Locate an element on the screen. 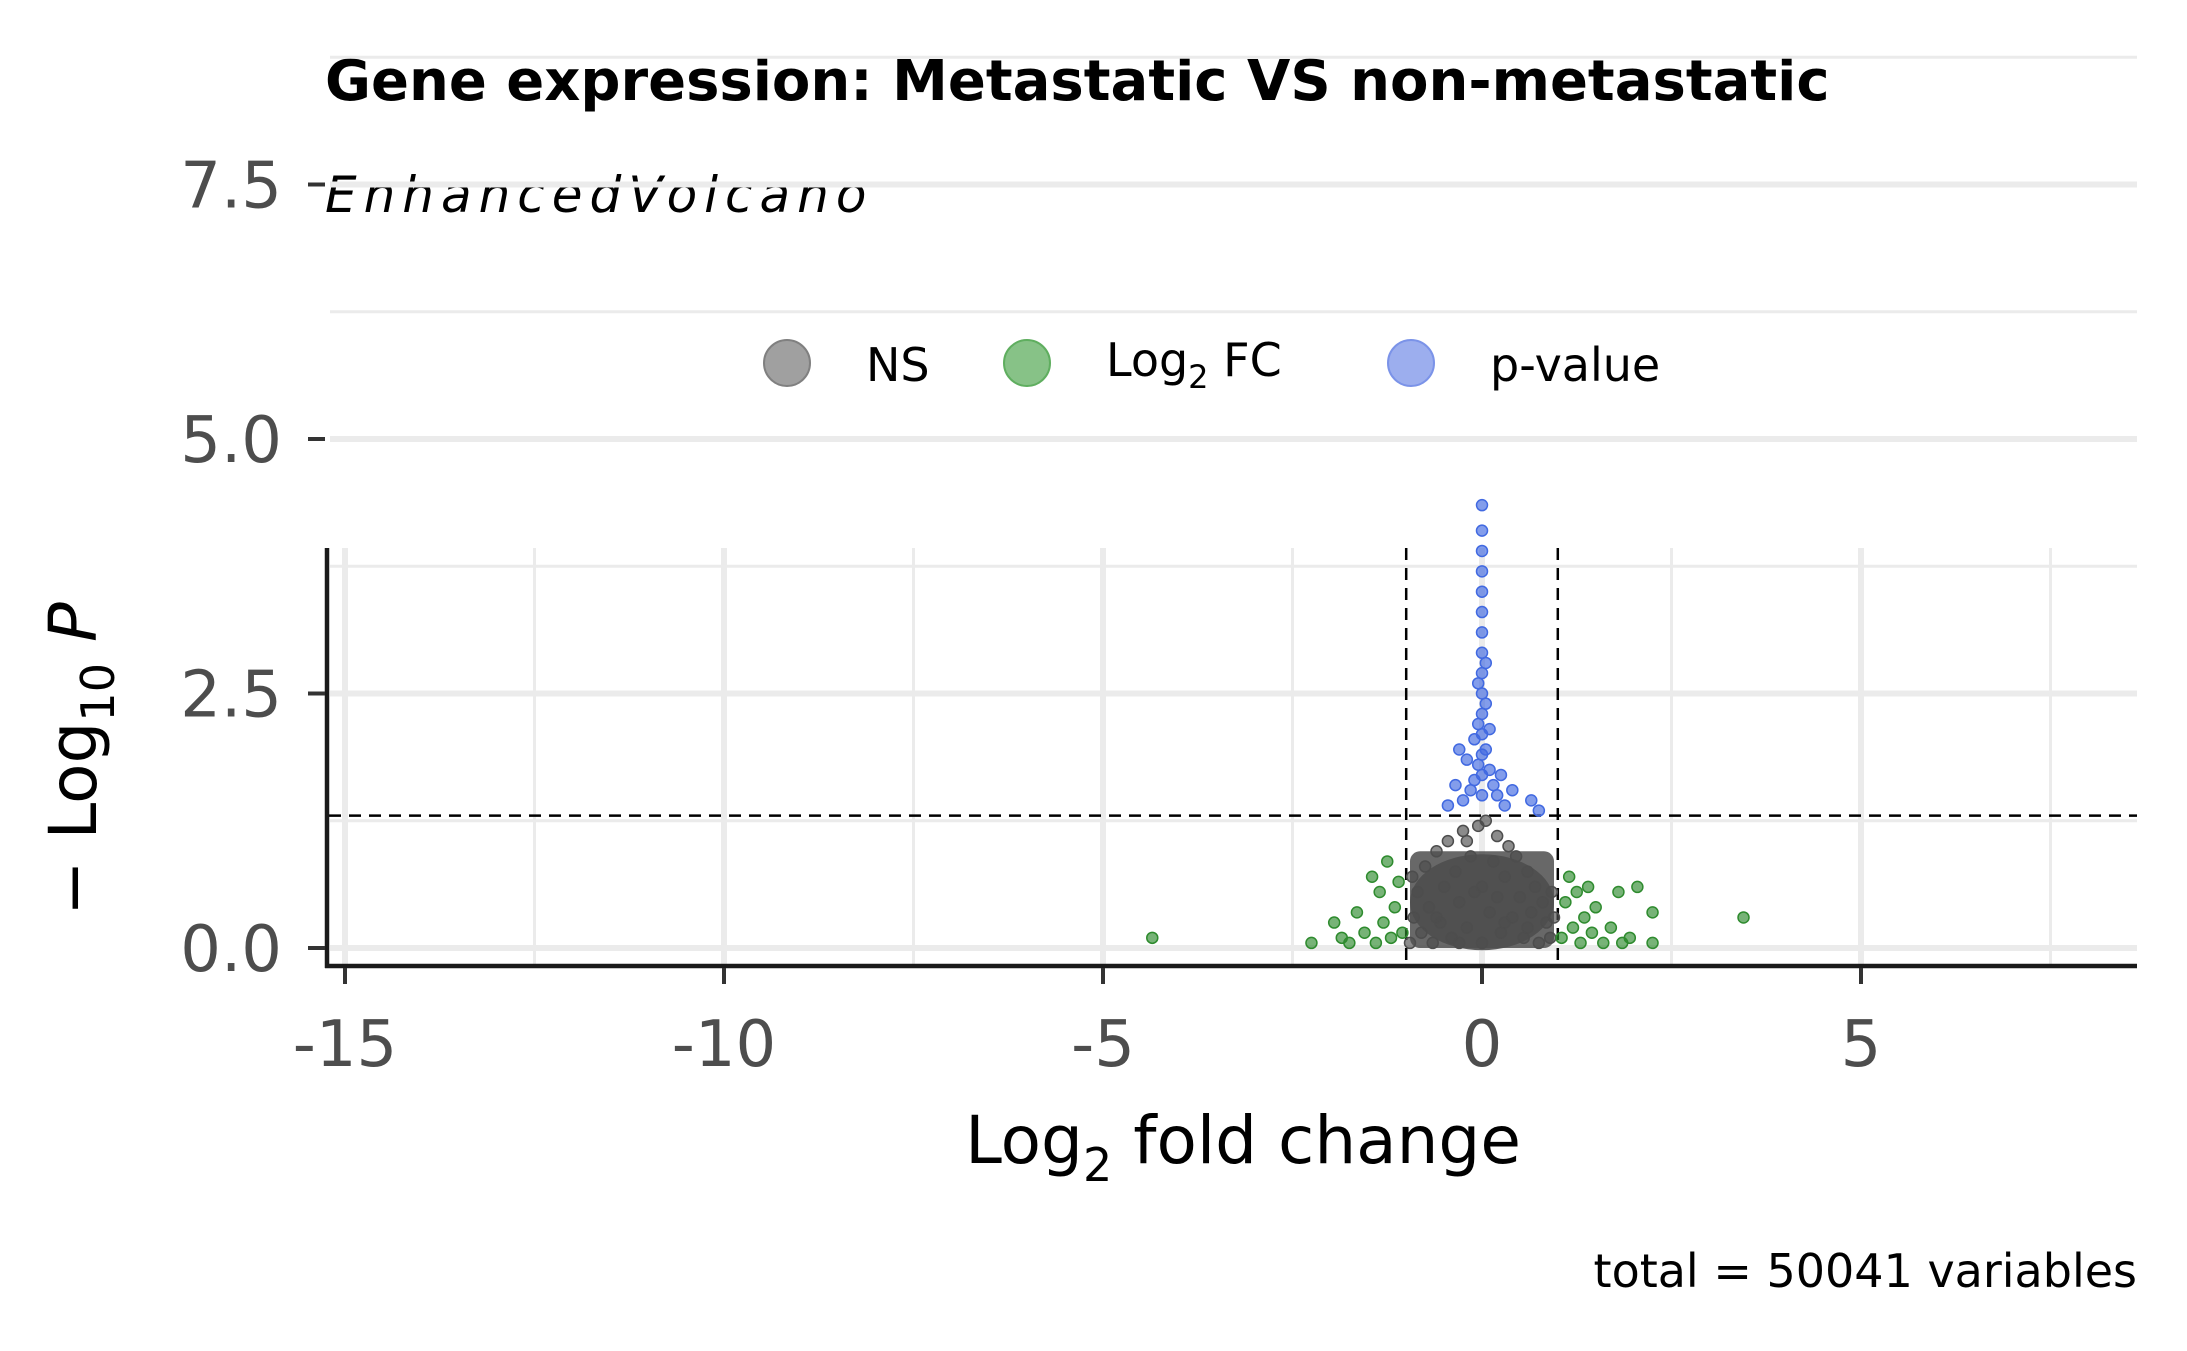  y-axis-ticks: 0.0 2.5 5.0 7.5 is located at coordinates (252, 568).